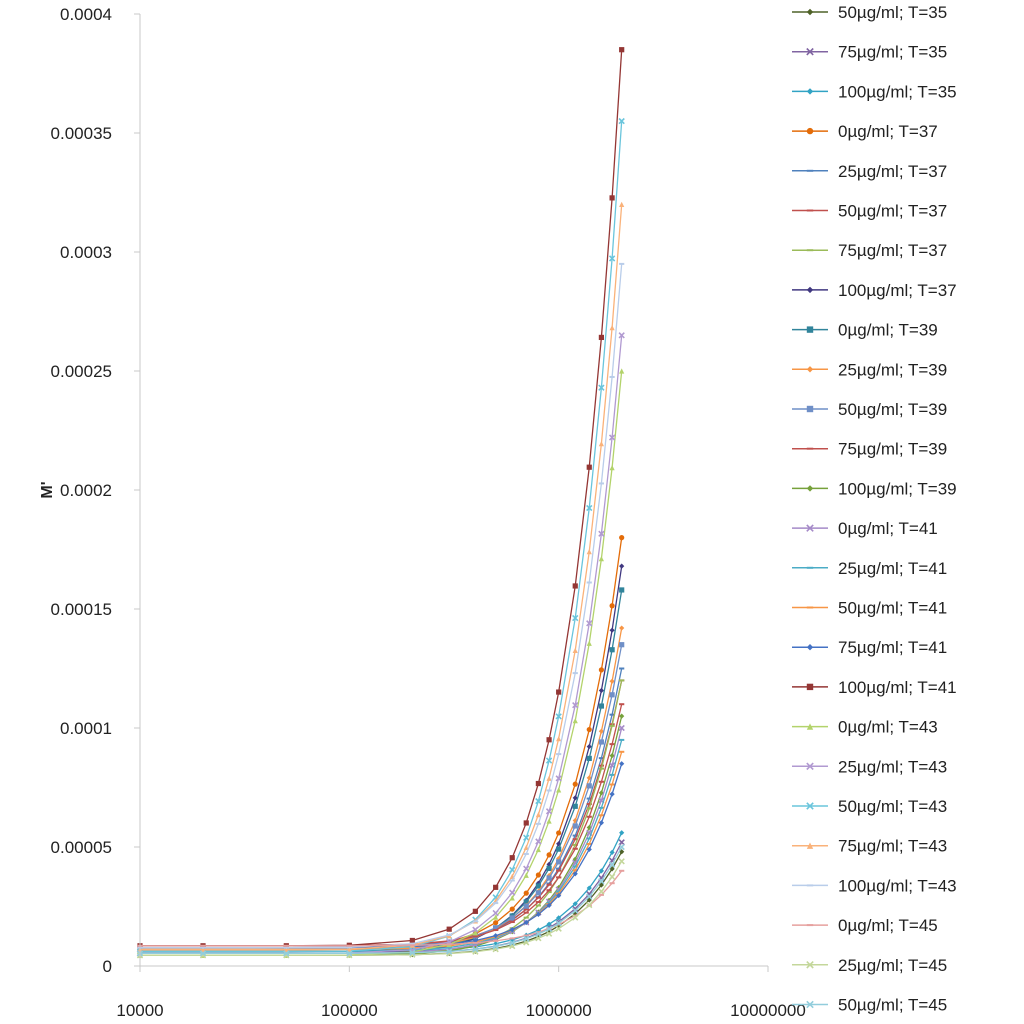 This screenshot has width=1024, height=1024. I want to click on legend-item: 100µg/ml; T=39, so click(874, 488).